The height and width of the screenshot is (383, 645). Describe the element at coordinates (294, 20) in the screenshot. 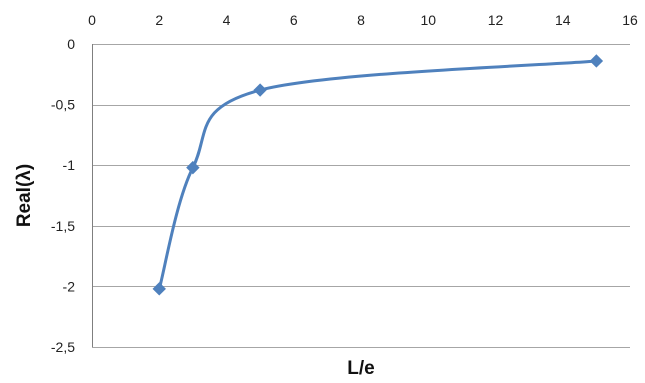

I see `x-tick-label: 6` at that location.